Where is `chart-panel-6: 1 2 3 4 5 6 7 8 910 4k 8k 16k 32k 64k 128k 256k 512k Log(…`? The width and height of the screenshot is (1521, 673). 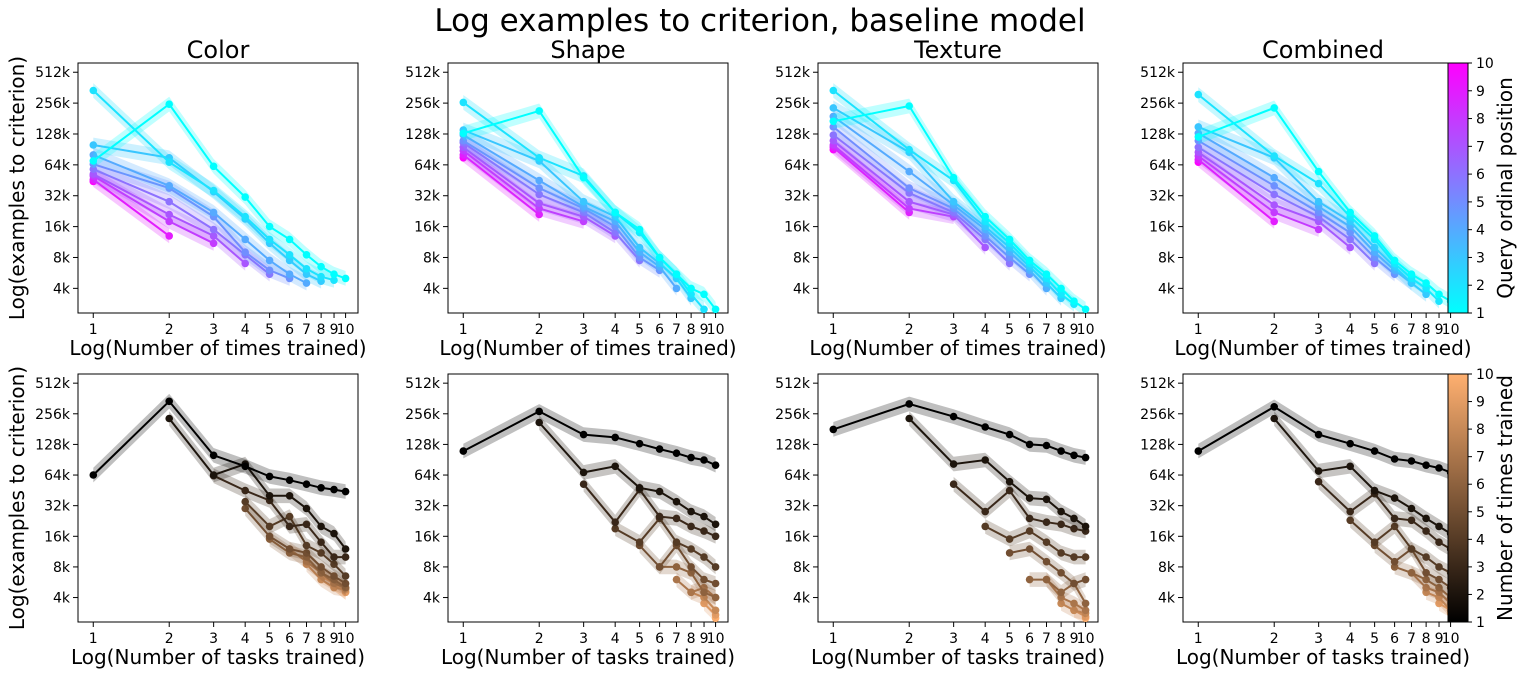 chart-panel-6: 1 2 3 4 5 6 7 8 910 4k 8k 16k 32k 64k 128k 256k 512k Log(… is located at coordinates (570, 521).